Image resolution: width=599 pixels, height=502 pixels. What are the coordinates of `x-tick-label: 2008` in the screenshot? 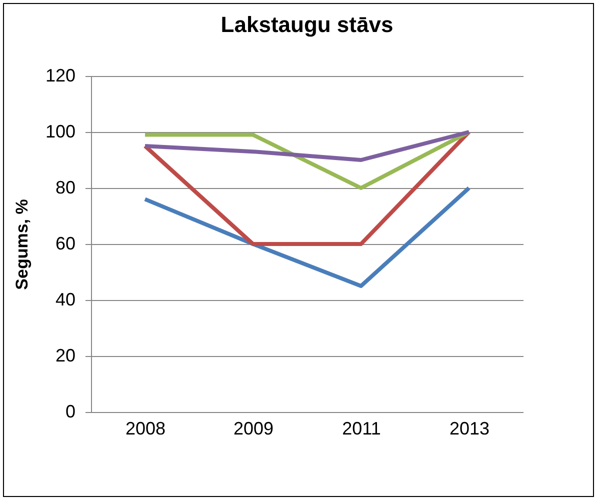 It's located at (145, 428).